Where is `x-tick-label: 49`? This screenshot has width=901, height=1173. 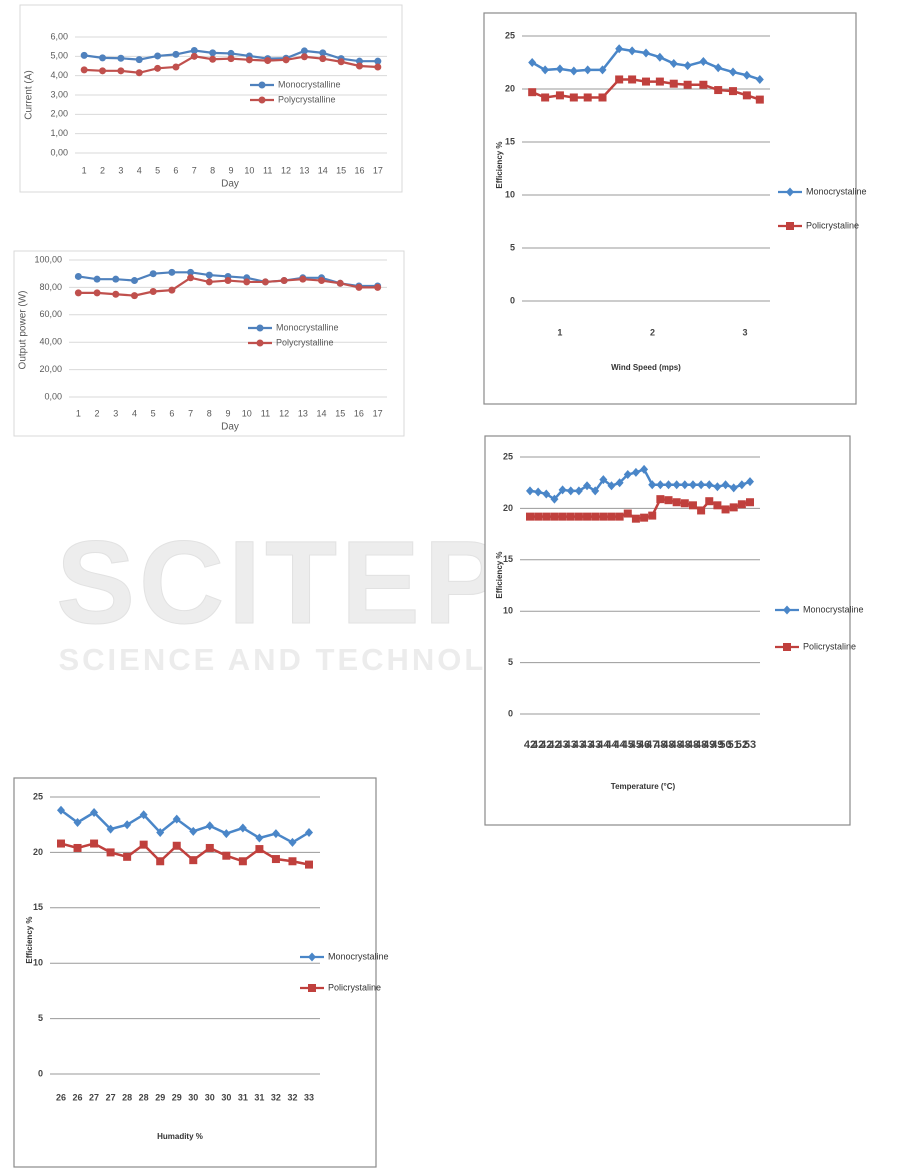
x-tick-label: 49 is located at coordinates (717, 745).